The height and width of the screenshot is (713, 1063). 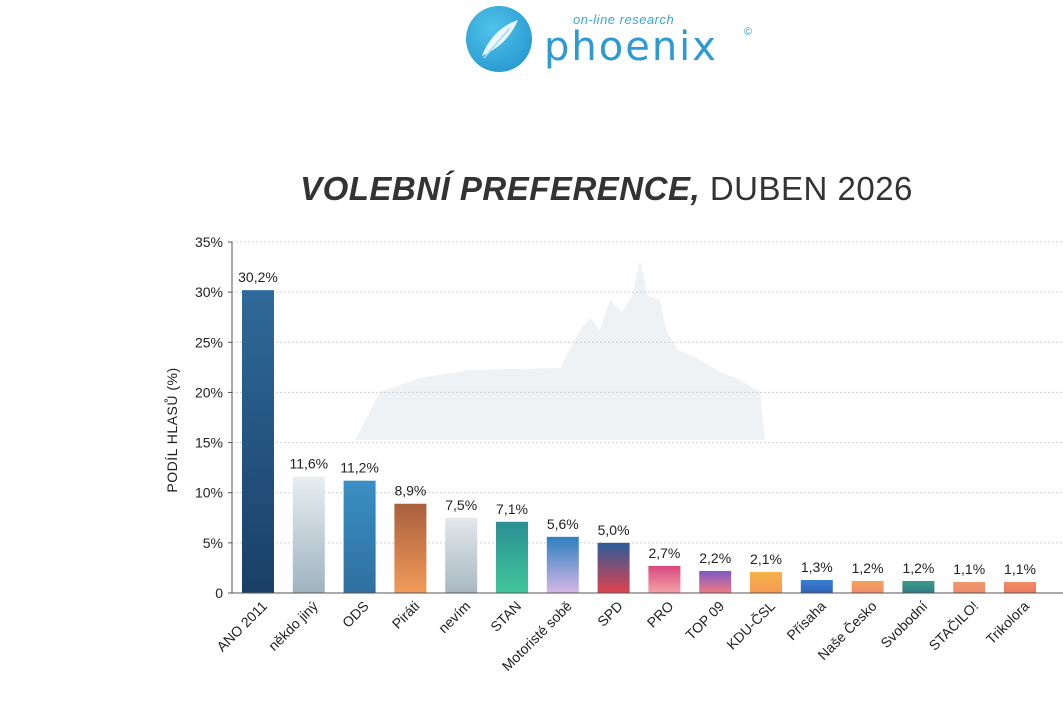 I want to click on logo-name: phoenix, so click(x=631, y=47).